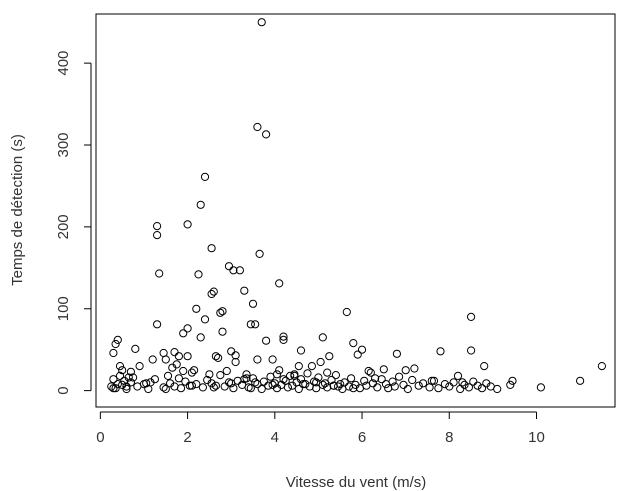 This screenshot has height=491, width=619. What do you see at coordinates (63, 308) in the screenshot?
I see `y-tick-label: 100` at bounding box center [63, 308].